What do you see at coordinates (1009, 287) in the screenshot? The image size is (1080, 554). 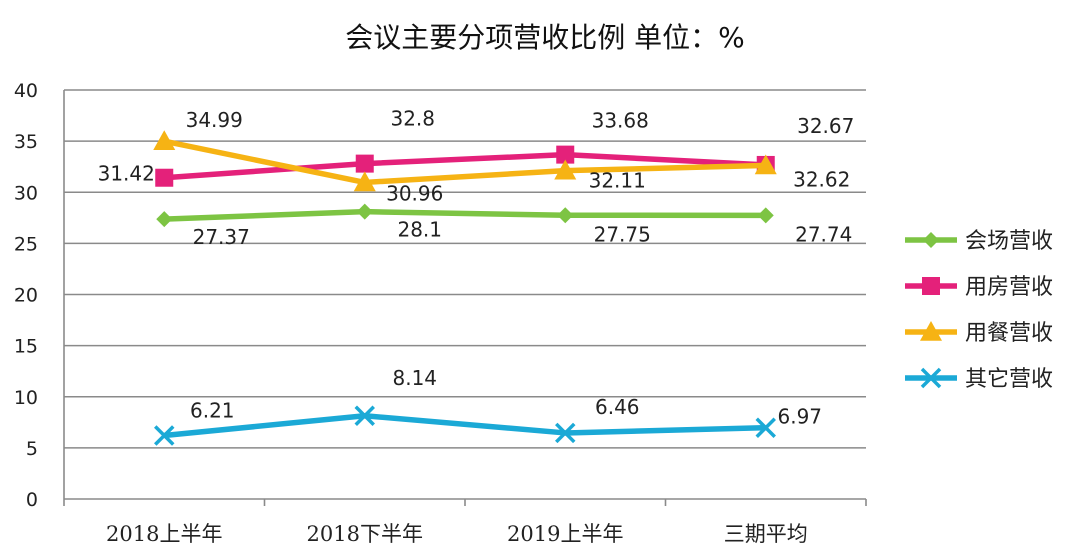 I see `legend-label: 用房营收` at bounding box center [1009, 287].